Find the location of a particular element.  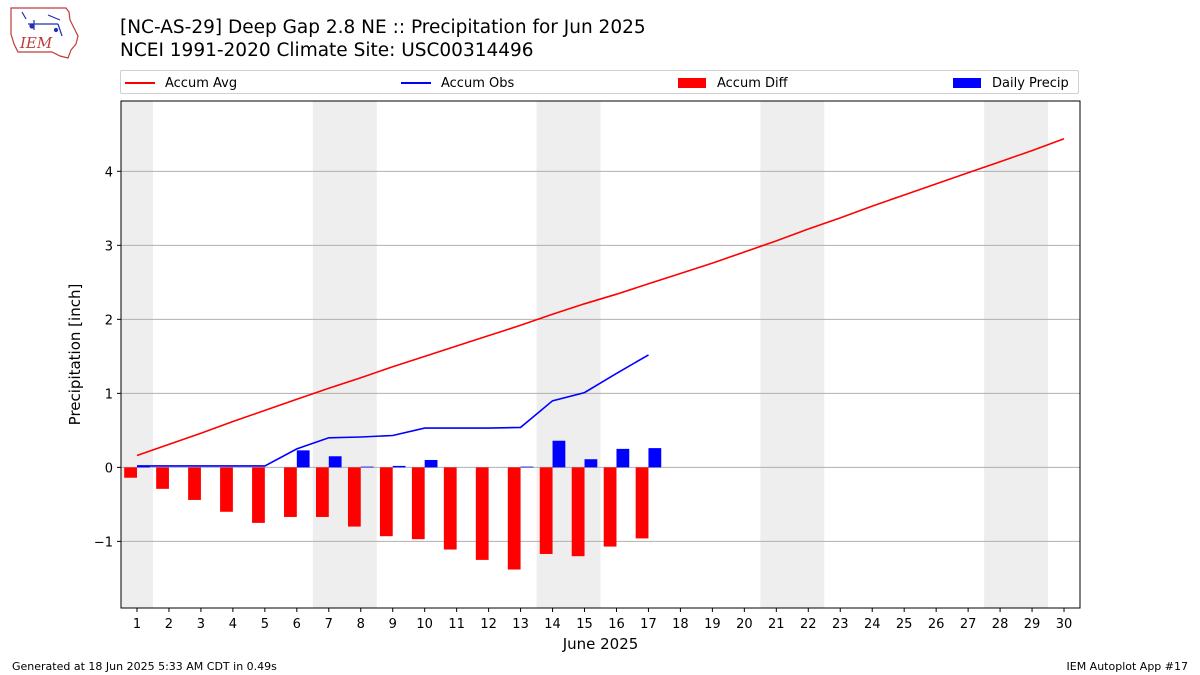

y-tick-label: 2 is located at coordinates (109, 320).